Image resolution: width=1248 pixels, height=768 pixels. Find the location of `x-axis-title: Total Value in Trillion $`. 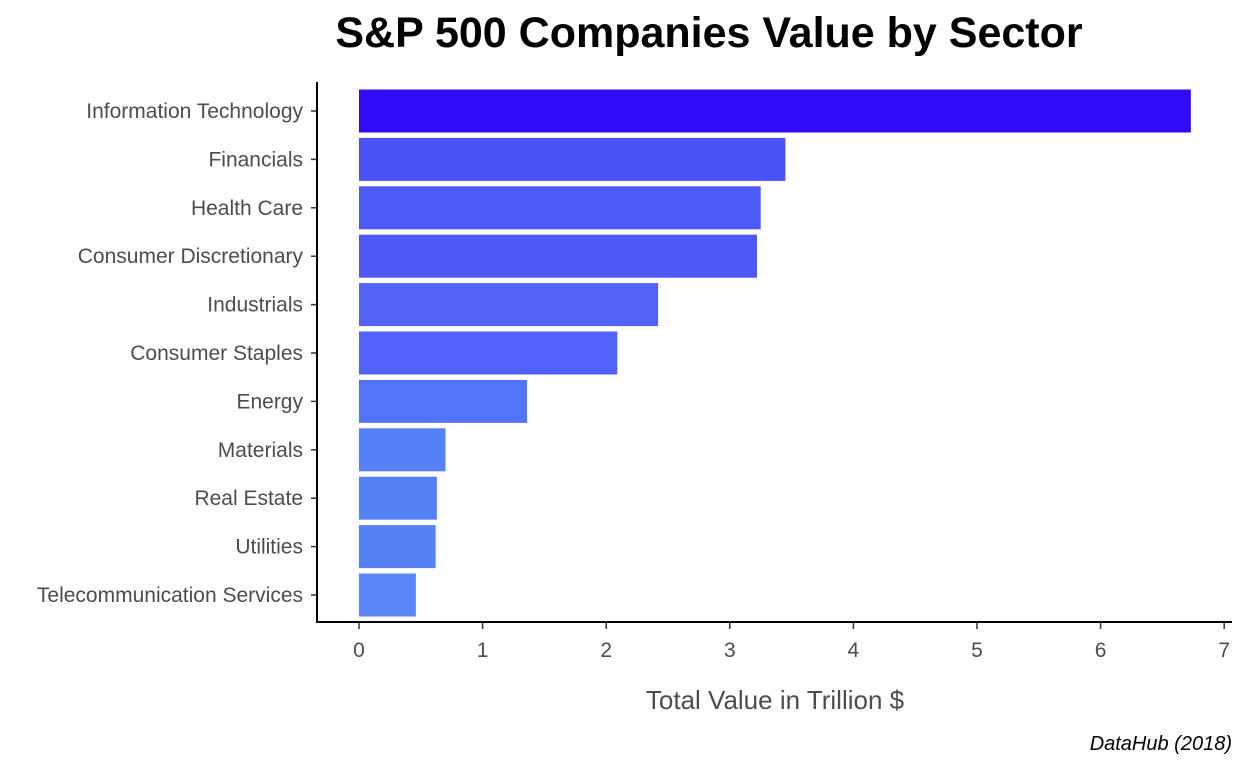

x-axis-title: Total Value in Trillion $ is located at coordinates (775, 700).